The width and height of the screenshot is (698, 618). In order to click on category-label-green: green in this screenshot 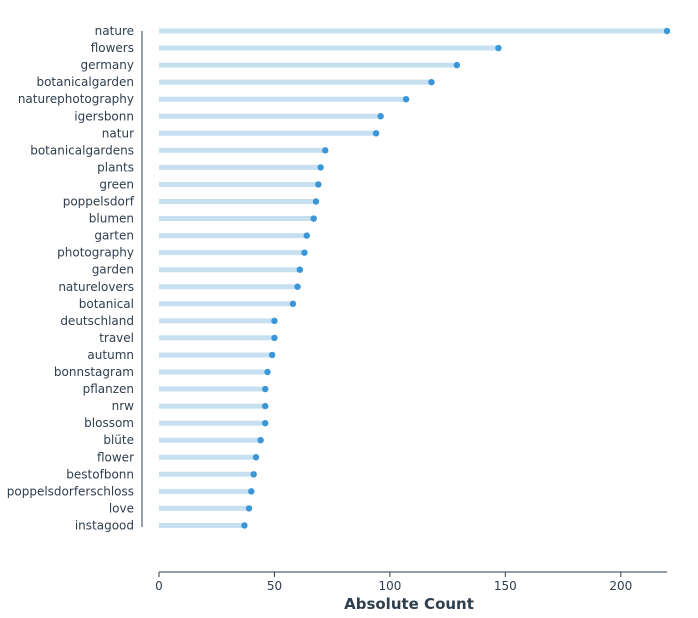, I will do `click(116, 184)`.